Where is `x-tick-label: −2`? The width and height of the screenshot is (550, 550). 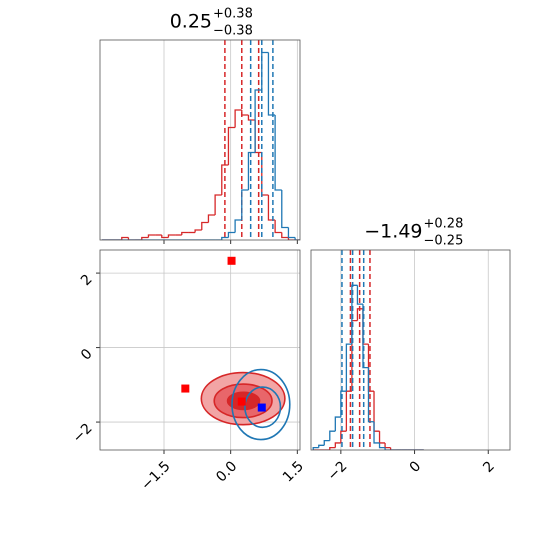 x-tick-label: −2 is located at coordinates (338, 471).